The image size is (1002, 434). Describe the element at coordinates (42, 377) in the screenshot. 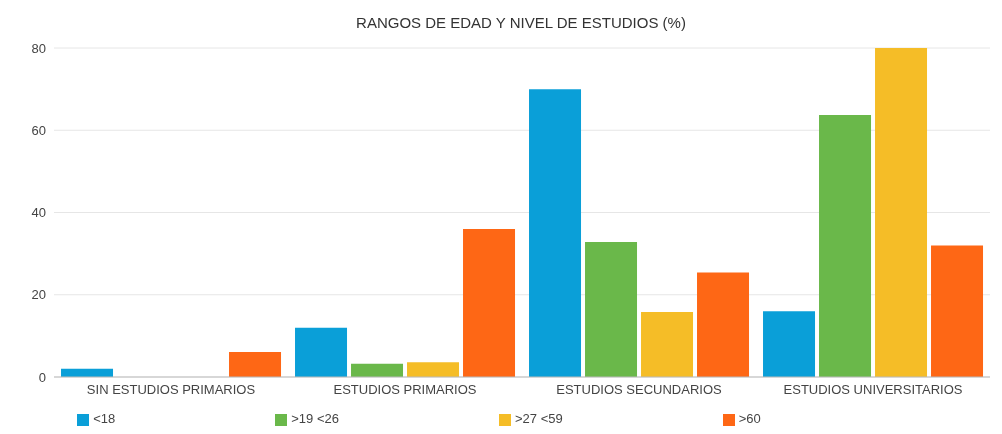

I see `y-tick-label: 0` at that location.